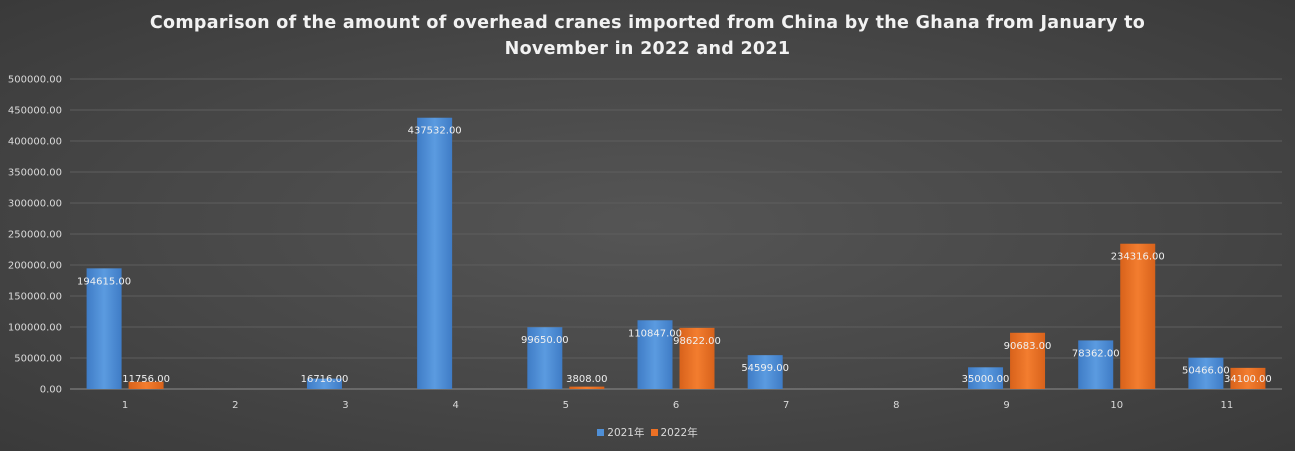 Image resolution: width=1295 pixels, height=451 pixels. I want to click on x-tick-label: 6, so click(676, 405).